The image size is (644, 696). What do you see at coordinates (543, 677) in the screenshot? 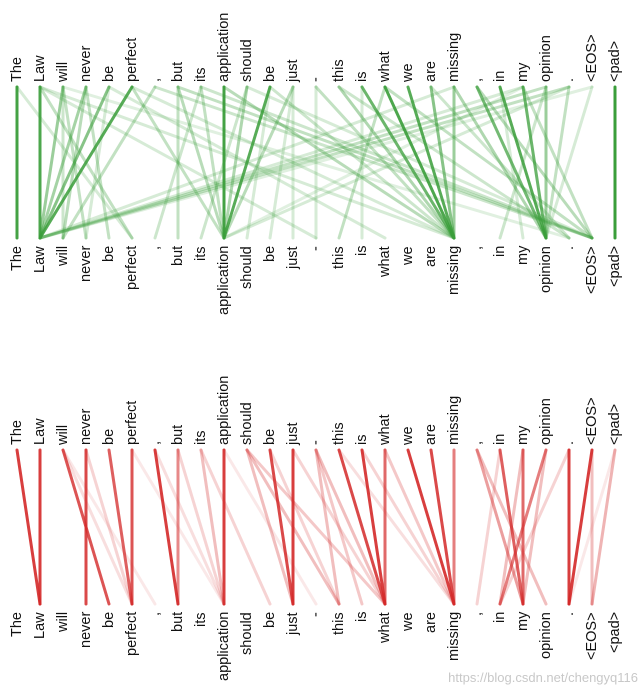
I see `watermark-text: https://blog.csdn.net/chengyq116` at bounding box center [543, 677].